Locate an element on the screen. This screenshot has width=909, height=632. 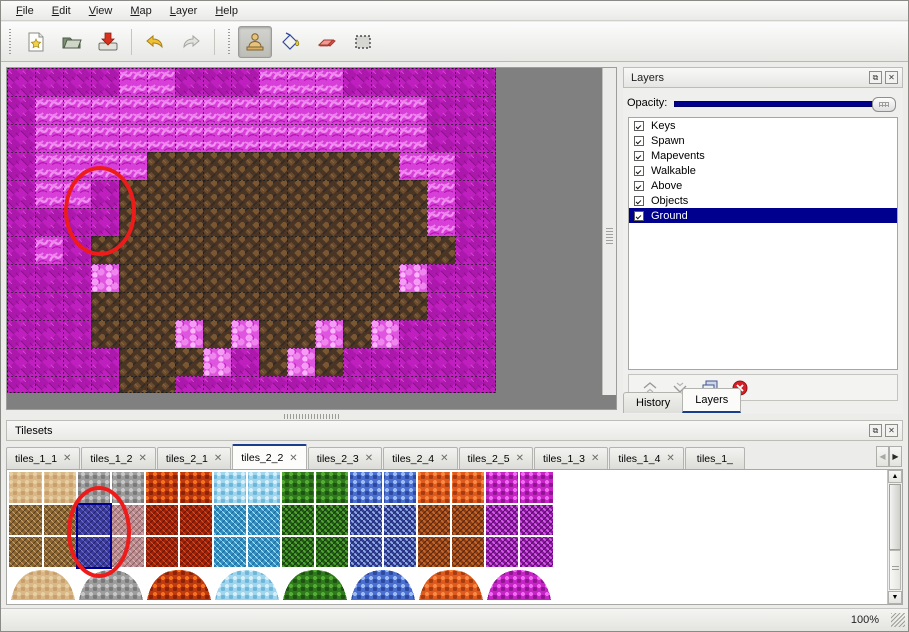
layer-row-walkable: Walkable is located at coordinates (763, 170).